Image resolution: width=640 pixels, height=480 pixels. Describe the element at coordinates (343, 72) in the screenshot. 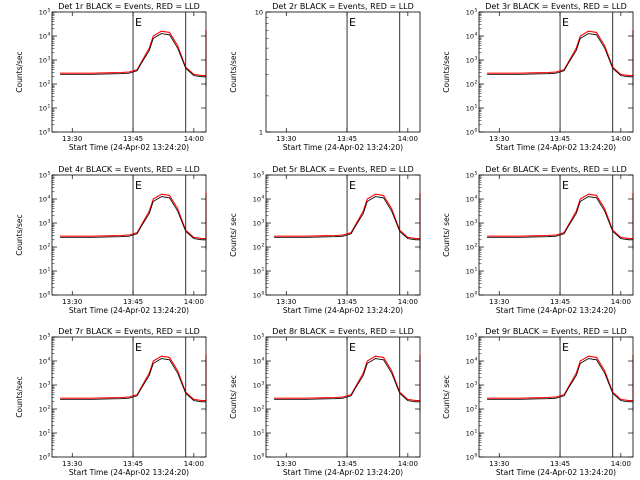

I see `axes-frame` at that location.